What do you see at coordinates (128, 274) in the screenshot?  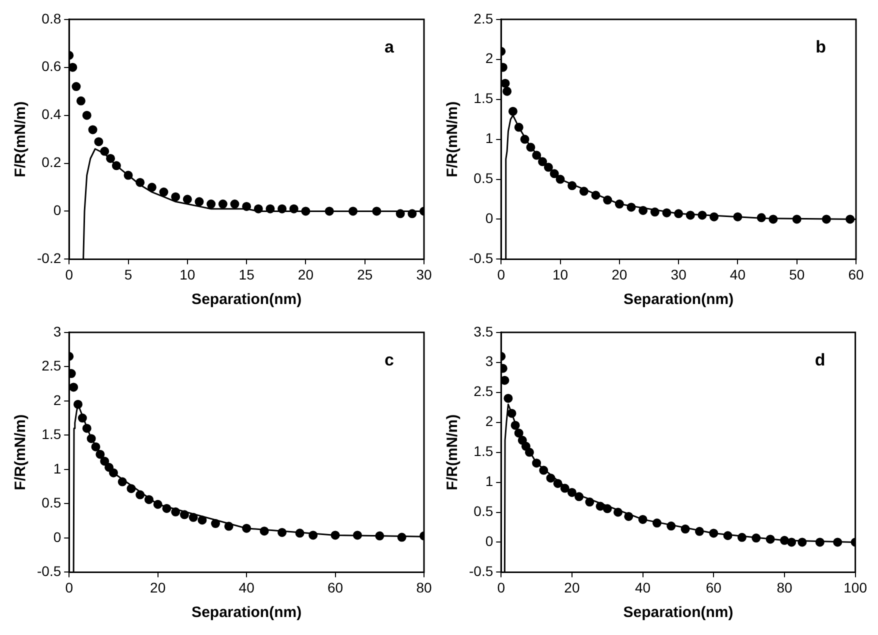 I see `x-tick-label: 5` at bounding box center [128, 274].